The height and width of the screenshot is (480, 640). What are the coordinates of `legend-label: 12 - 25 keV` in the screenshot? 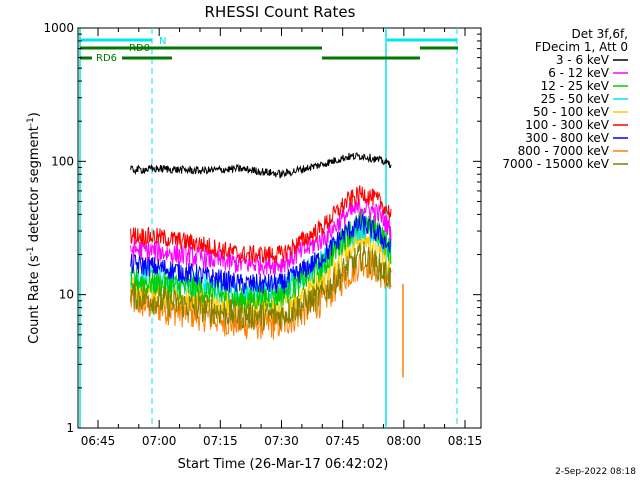 It's located at (575, 86).